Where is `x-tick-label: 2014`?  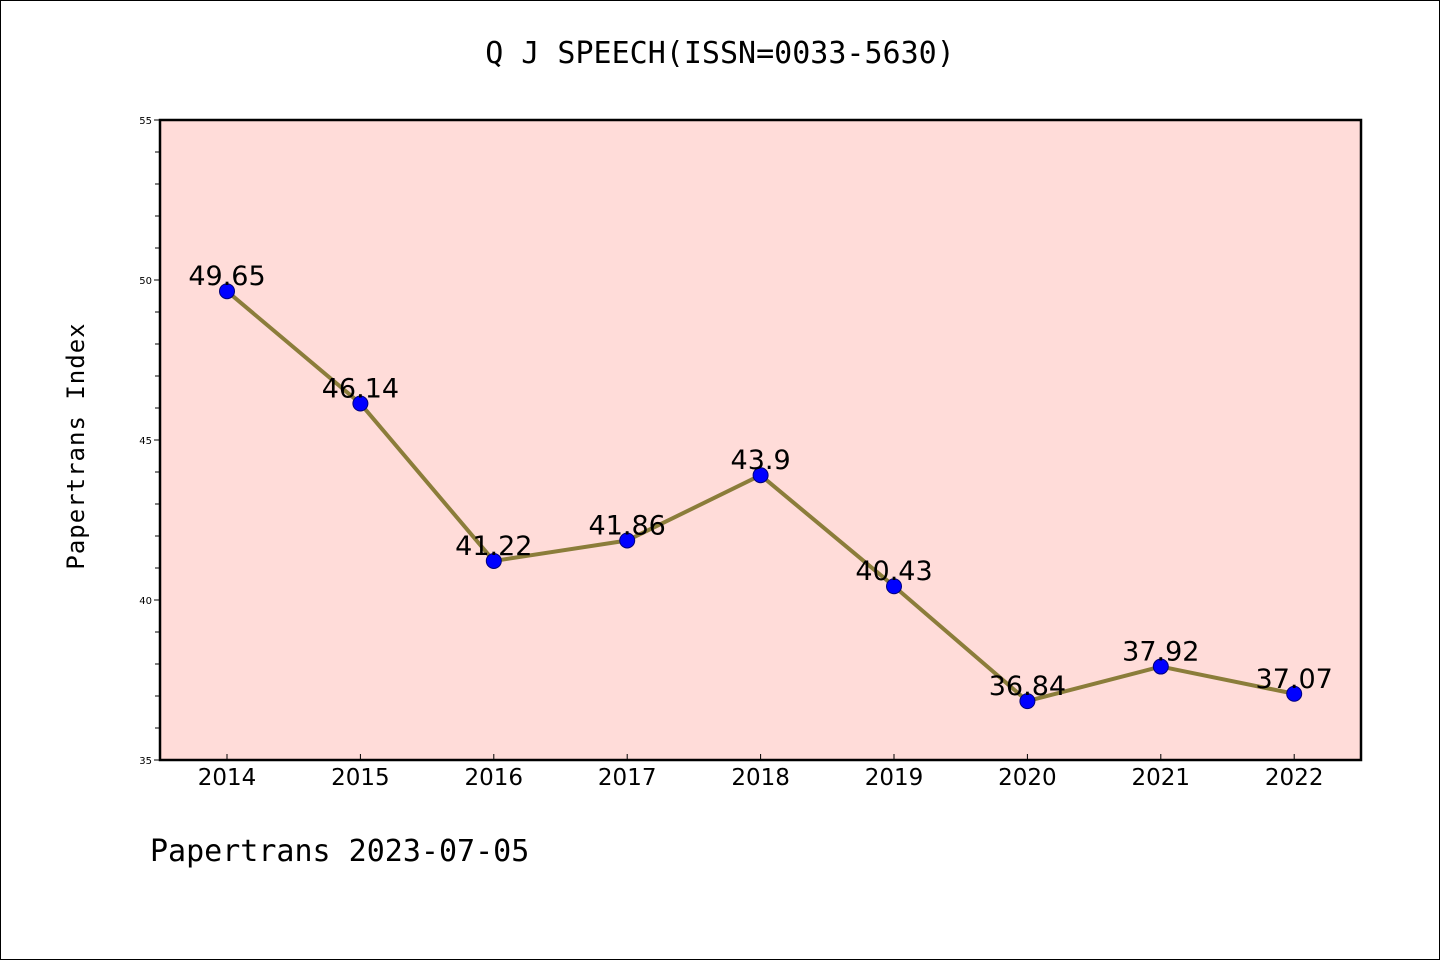
x-tick-label: 2014 is located at coordinates (227, 778).